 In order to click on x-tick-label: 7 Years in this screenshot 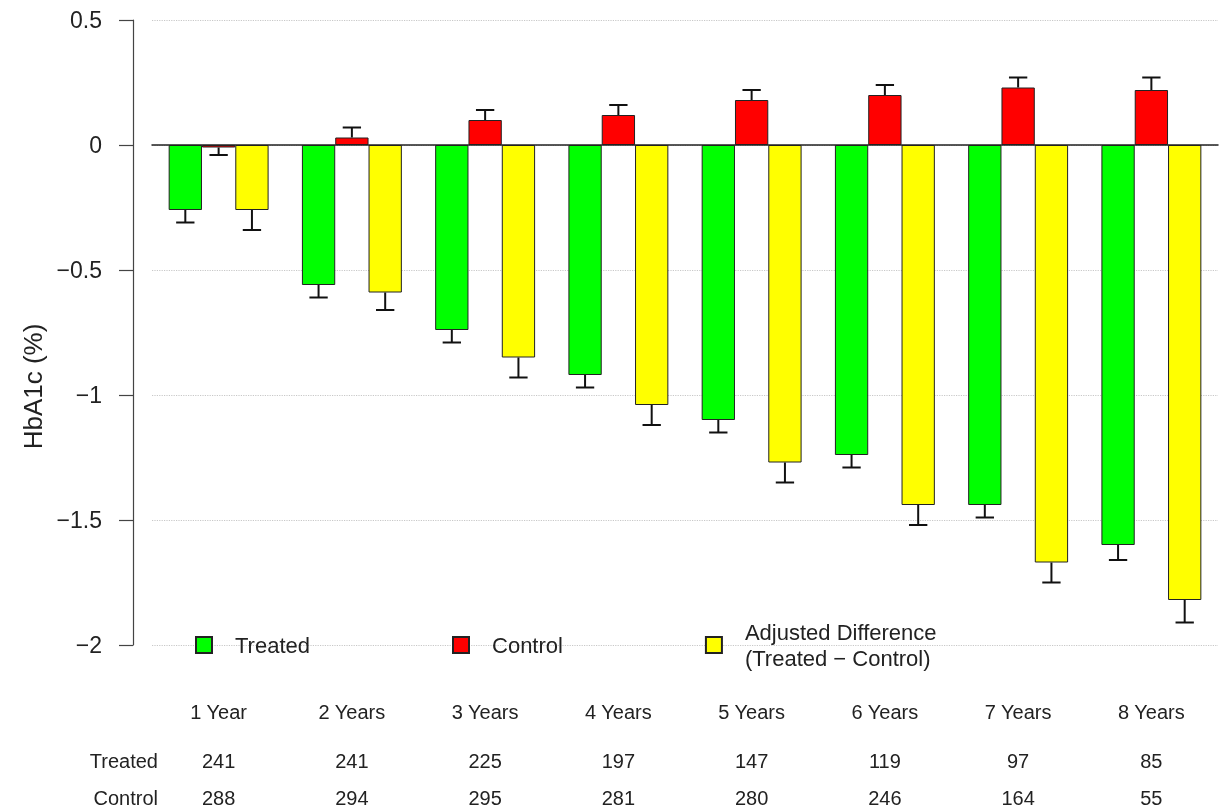, I will do `click(1018, 712)`.